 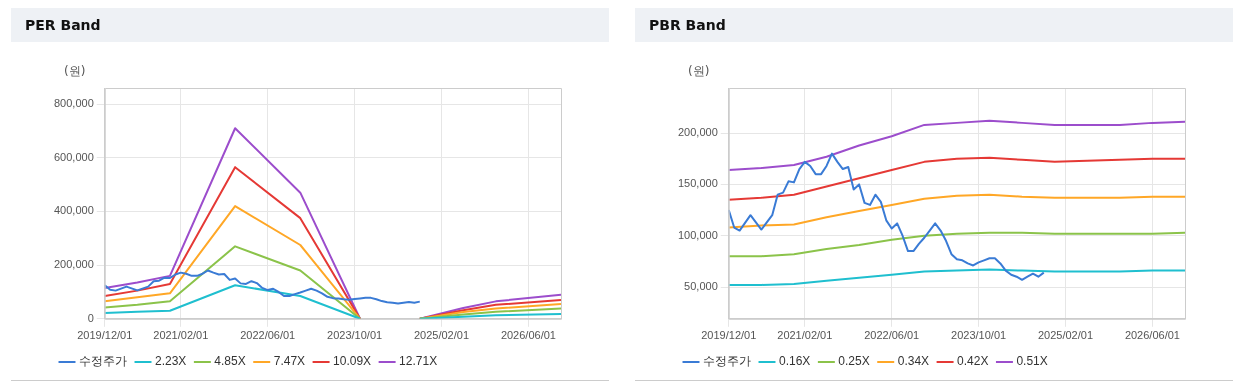 What do you see at coordinates (973, 361) in the screenshot?
I see `legend-label: 0.42X` at bounding box center [973, 361].